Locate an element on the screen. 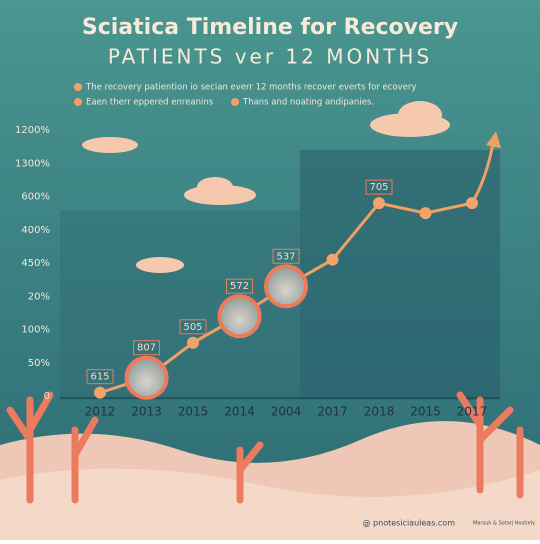 Image resolution: width=540 pixels, height=544 pixels. annotation: 572 is located at coordinates (239, 286).